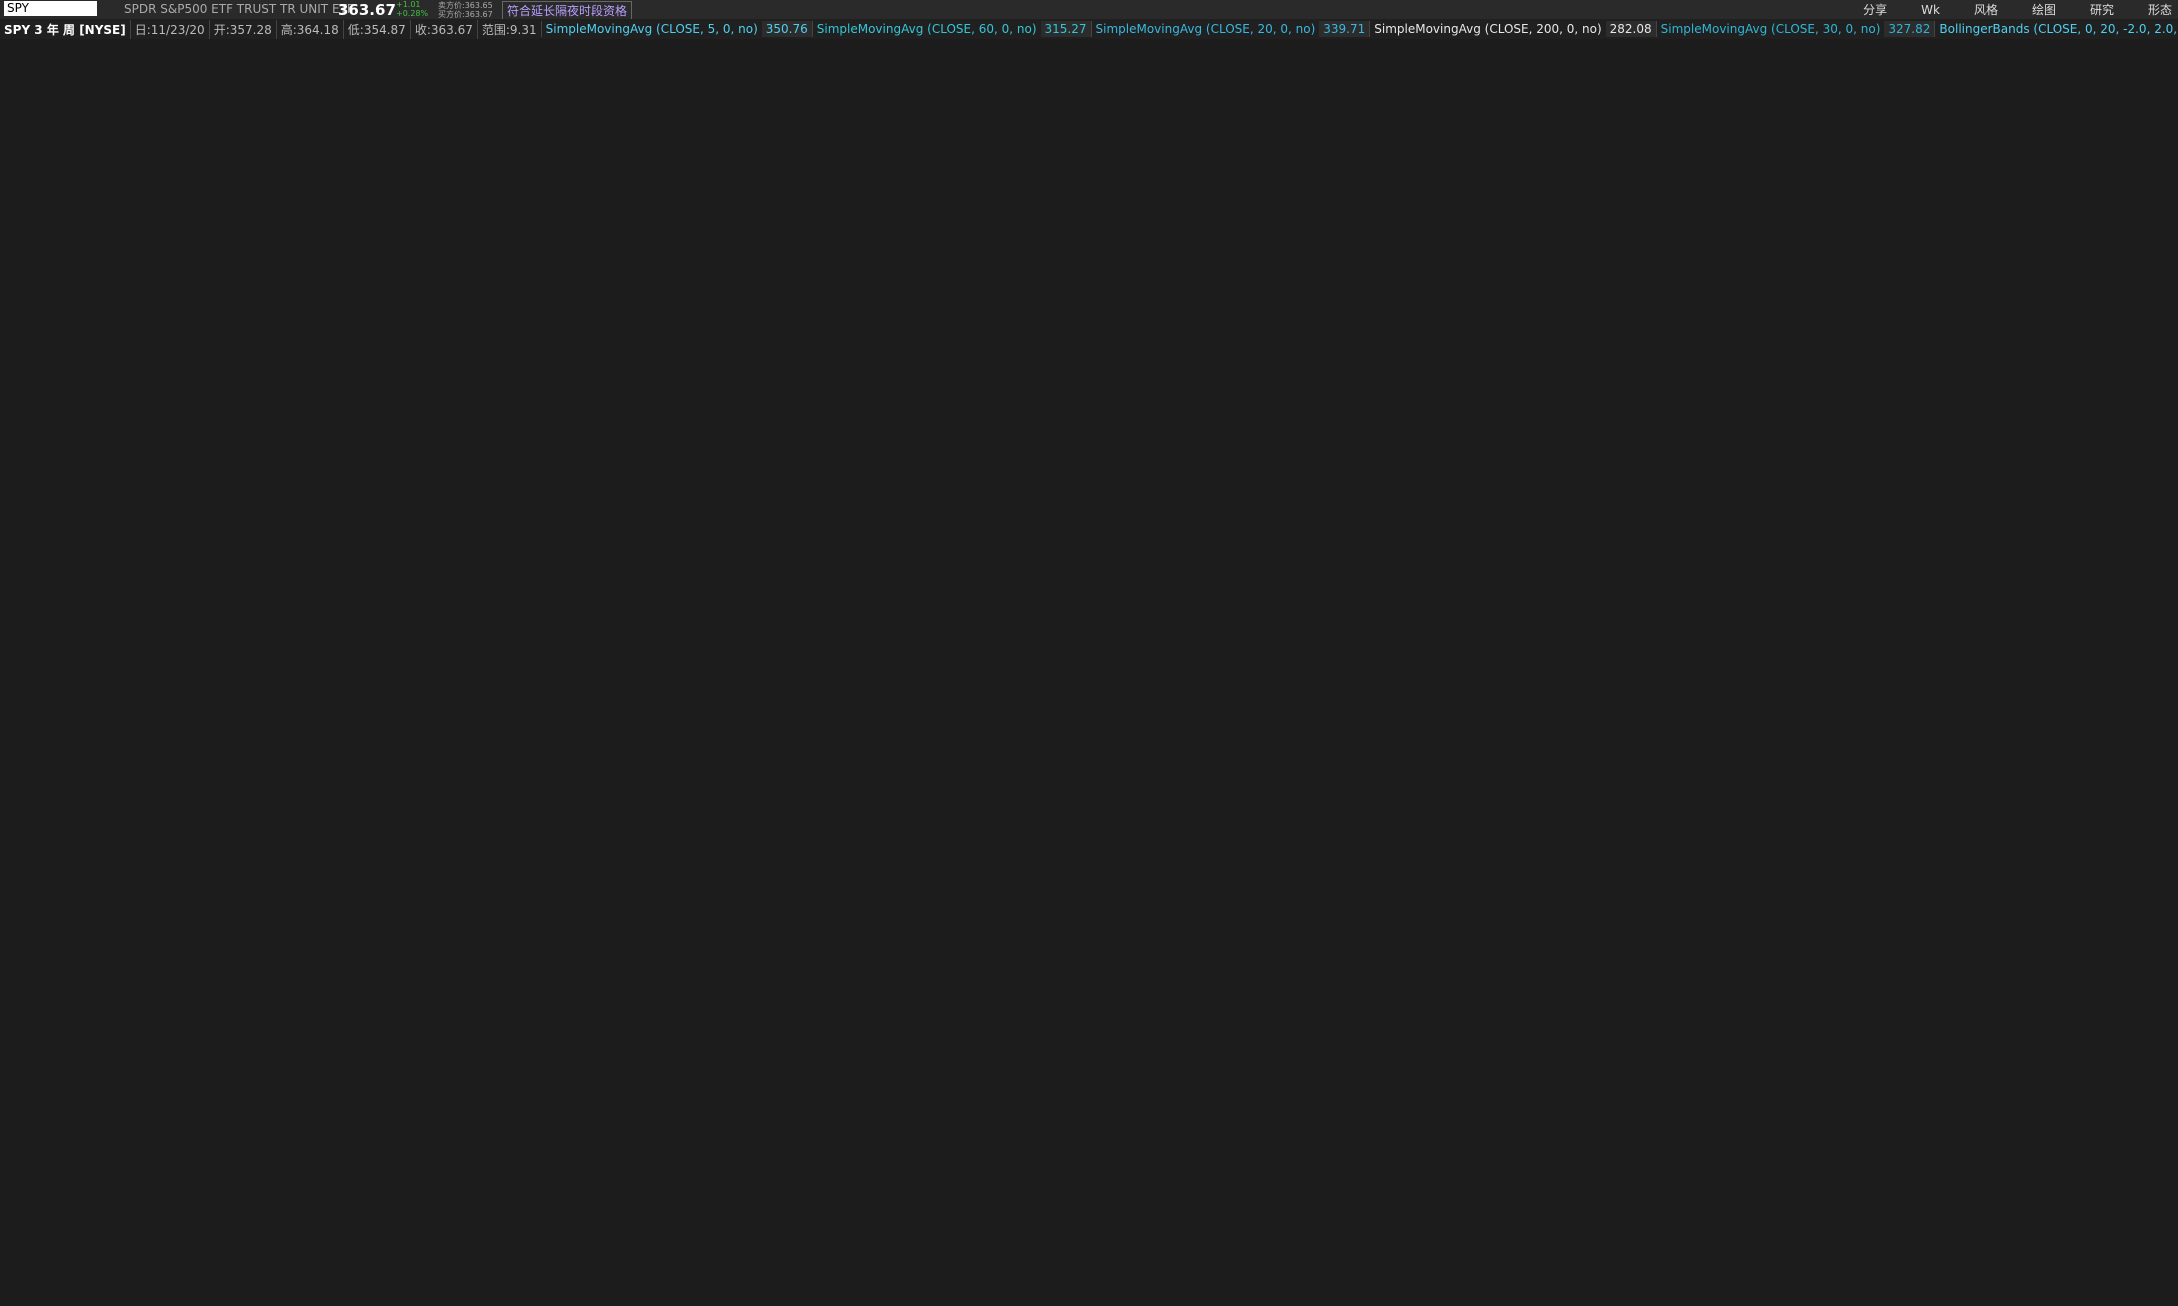 Image resolution: width=2178 pixels, height=1306 pixels. What do you see at coordinates (2142, 412) in the screenshot?
I see `y-tick-label: 270` at bounding box center [2142, 412].